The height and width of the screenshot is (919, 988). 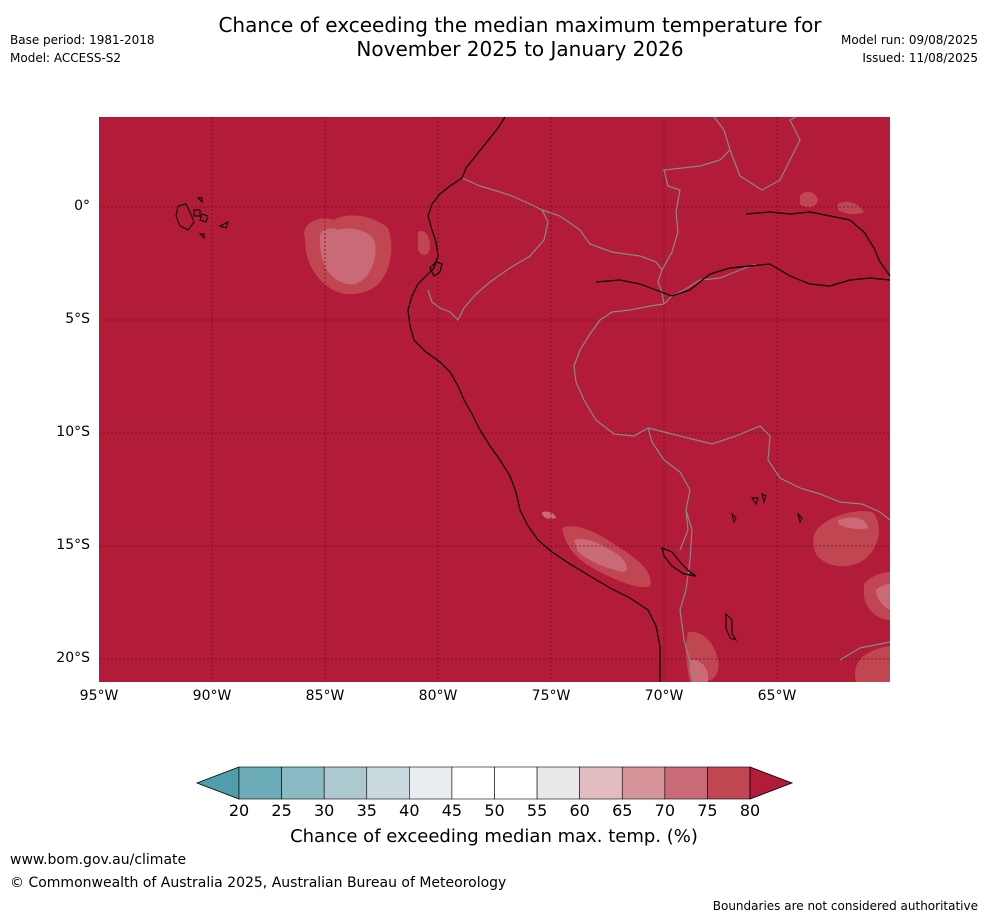 What do you see at coordinates (82, 206) in the screenshot?
I see `lat-label-0: 0°` at bounding box center [82, 206].